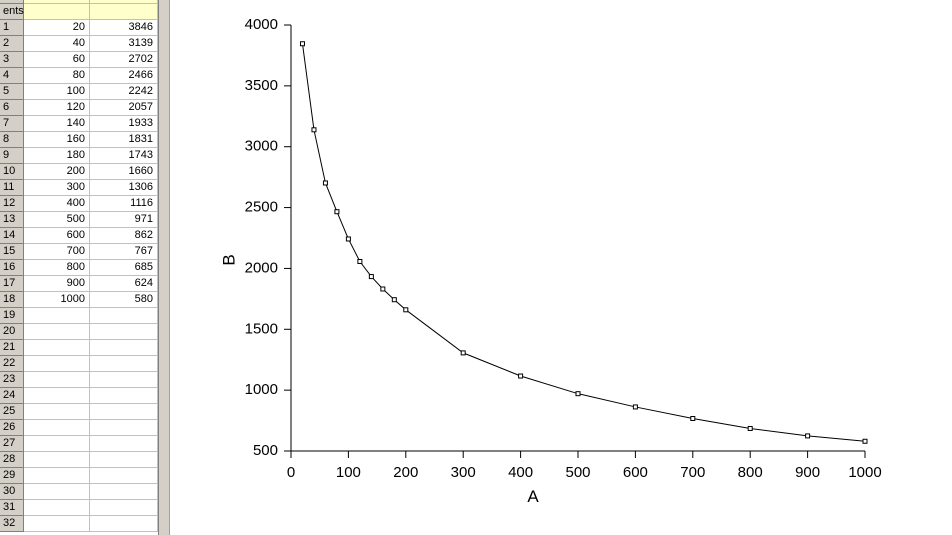 The height and width of the screenshot is (535, 952). I want to click on splitter, so click(164, 267).